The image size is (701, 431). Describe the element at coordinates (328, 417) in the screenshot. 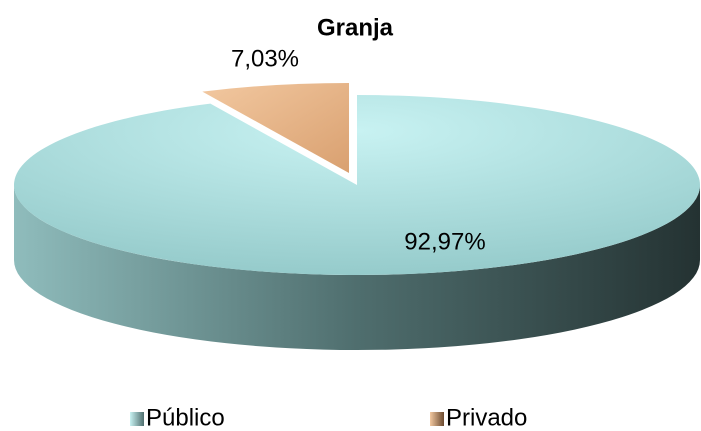

I see `legend: Público Privado` at that location.